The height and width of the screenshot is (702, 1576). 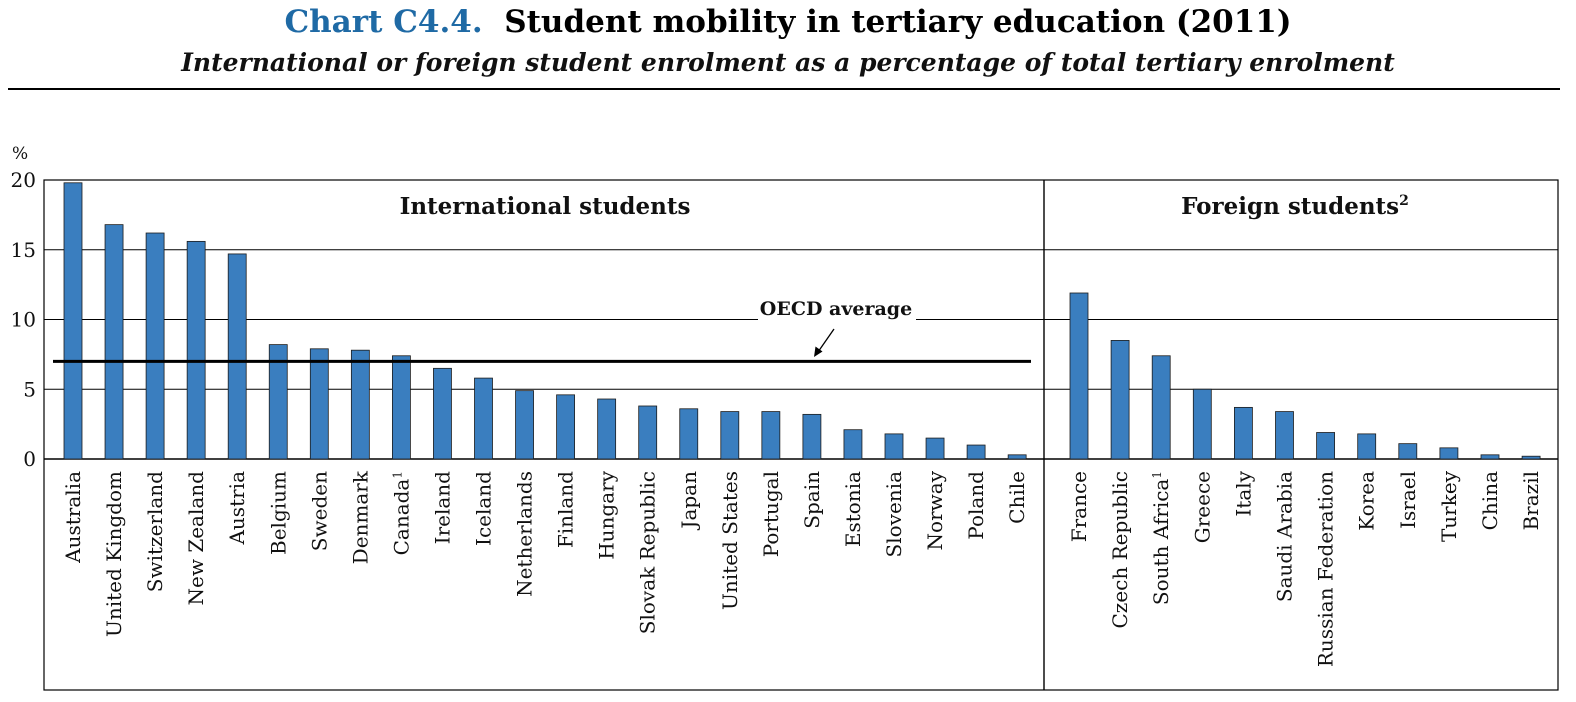 I want to click on y-tick-label: 10, so click(x=23, y=320).